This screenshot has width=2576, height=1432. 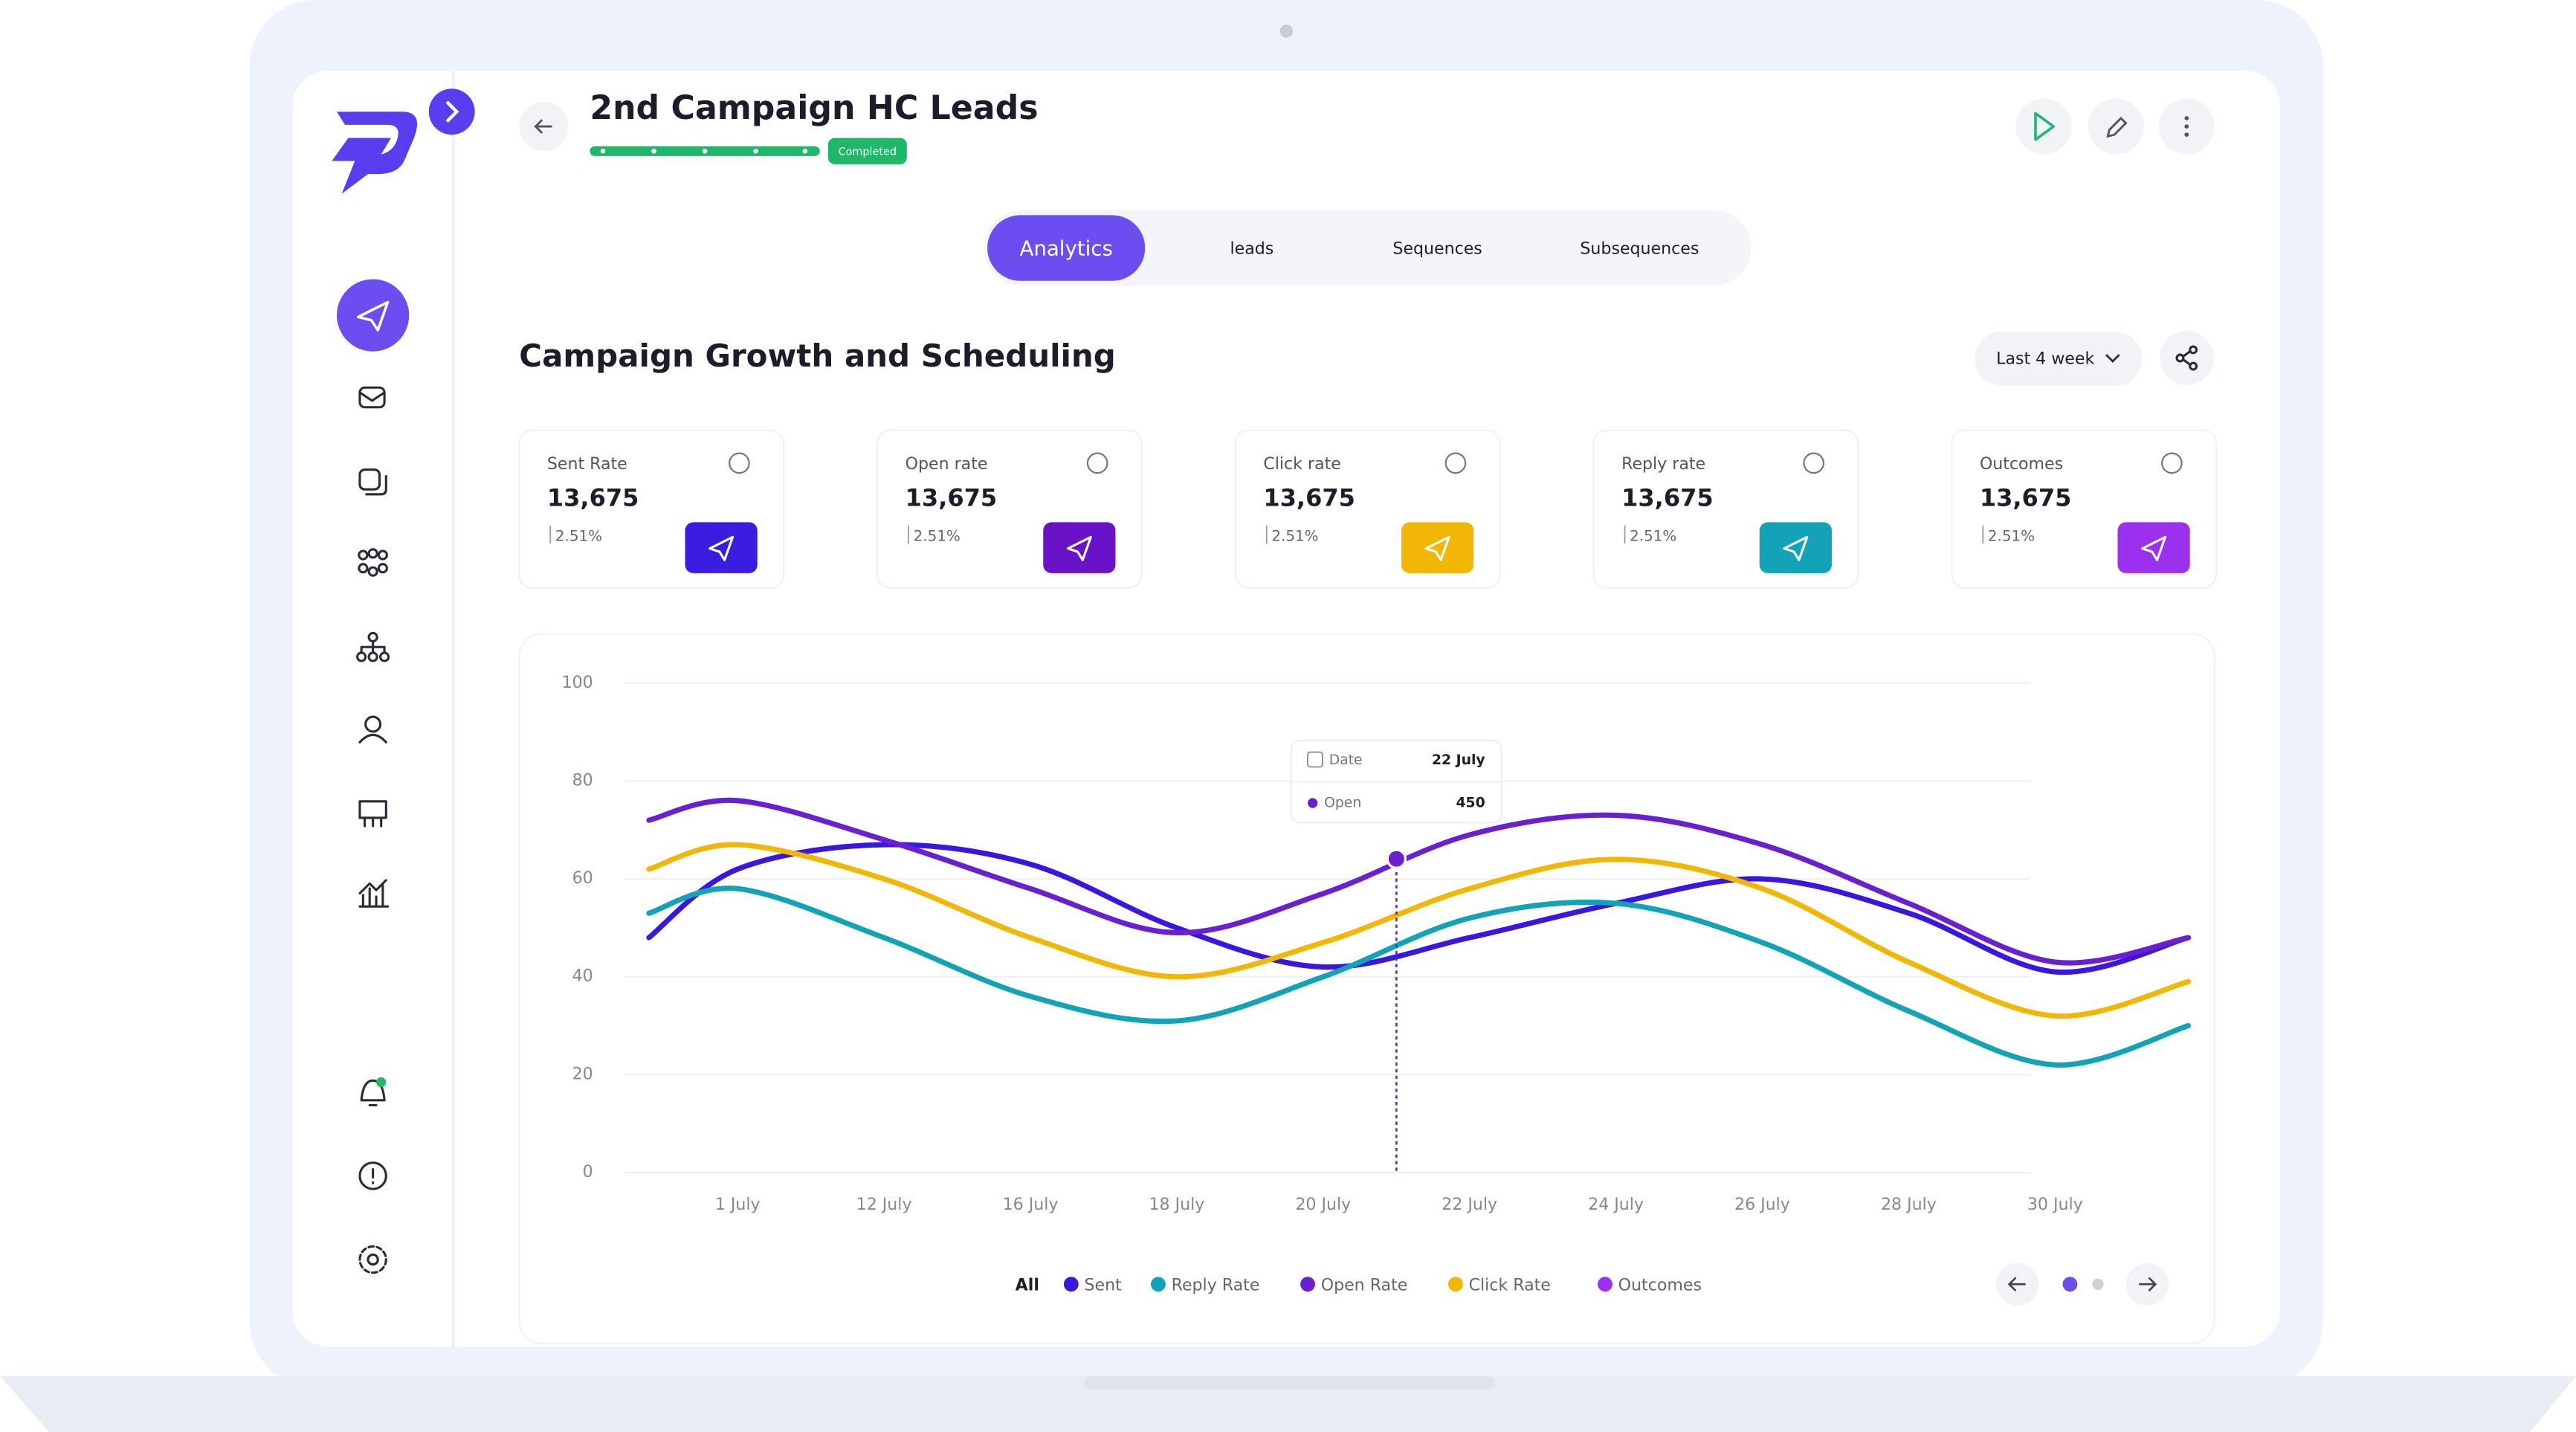 I want to click on legend-all: All, so click(x=1027, y=1284).